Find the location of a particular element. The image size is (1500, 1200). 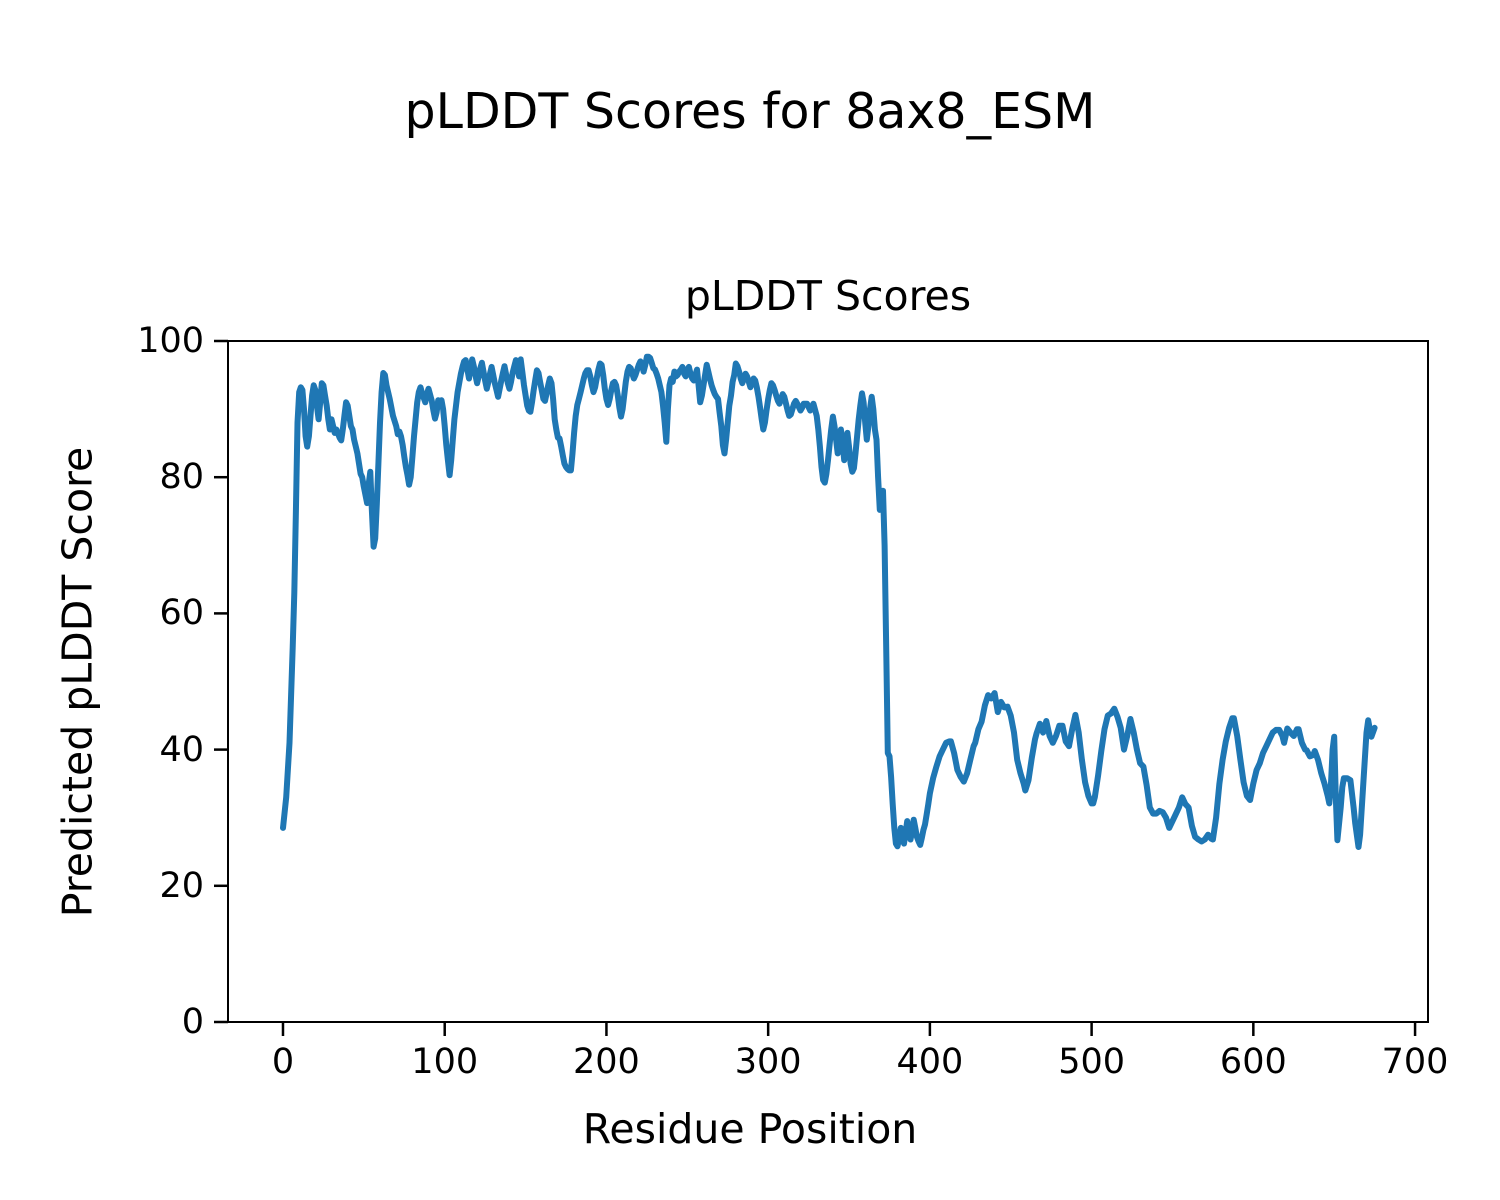

axes-title: pLDDT Scores is located at coordinates (828, 296).